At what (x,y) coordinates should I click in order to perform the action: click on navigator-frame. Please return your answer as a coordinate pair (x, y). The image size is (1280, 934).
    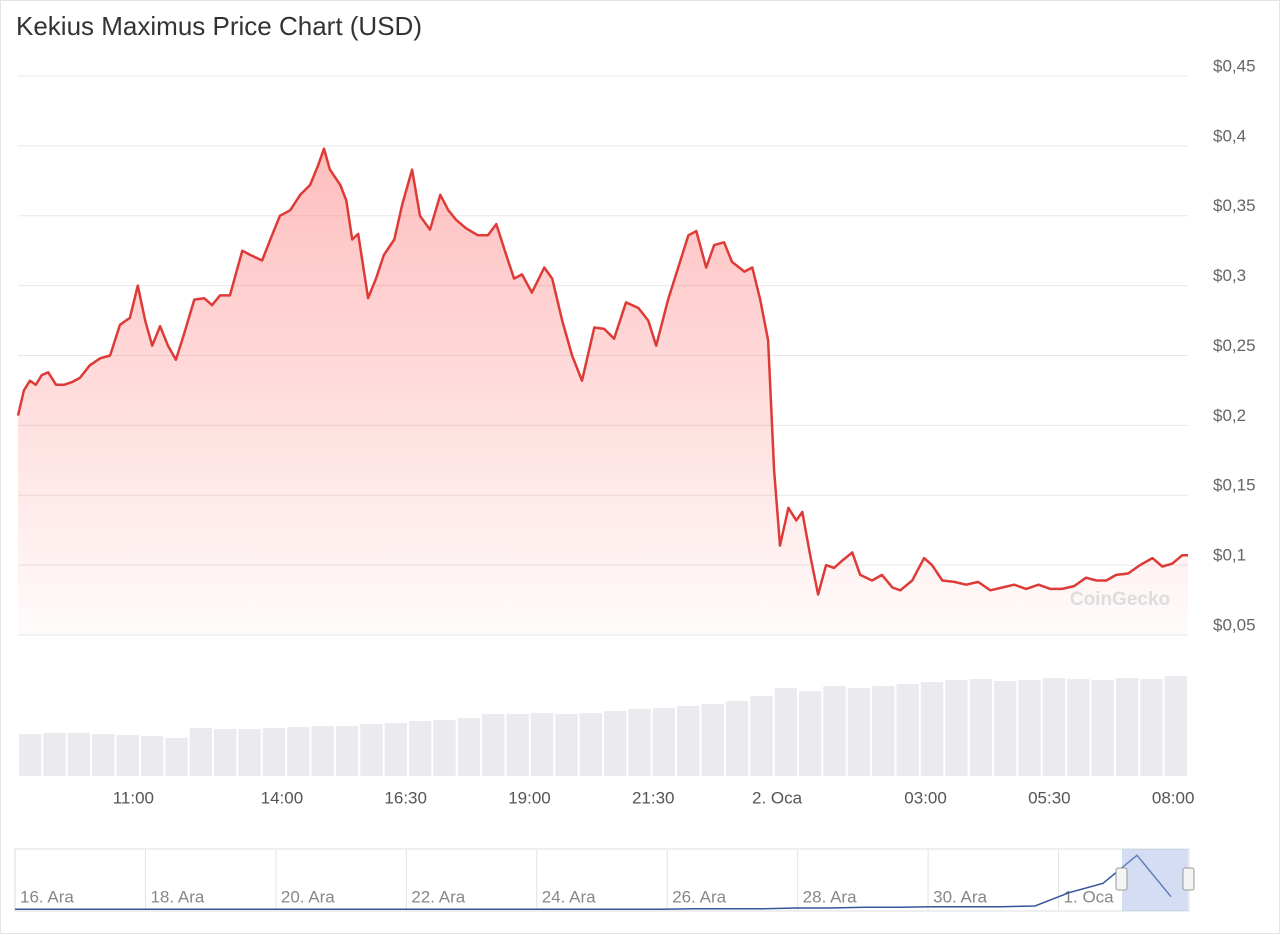
    Looking at the image, I should click on (602, 880).